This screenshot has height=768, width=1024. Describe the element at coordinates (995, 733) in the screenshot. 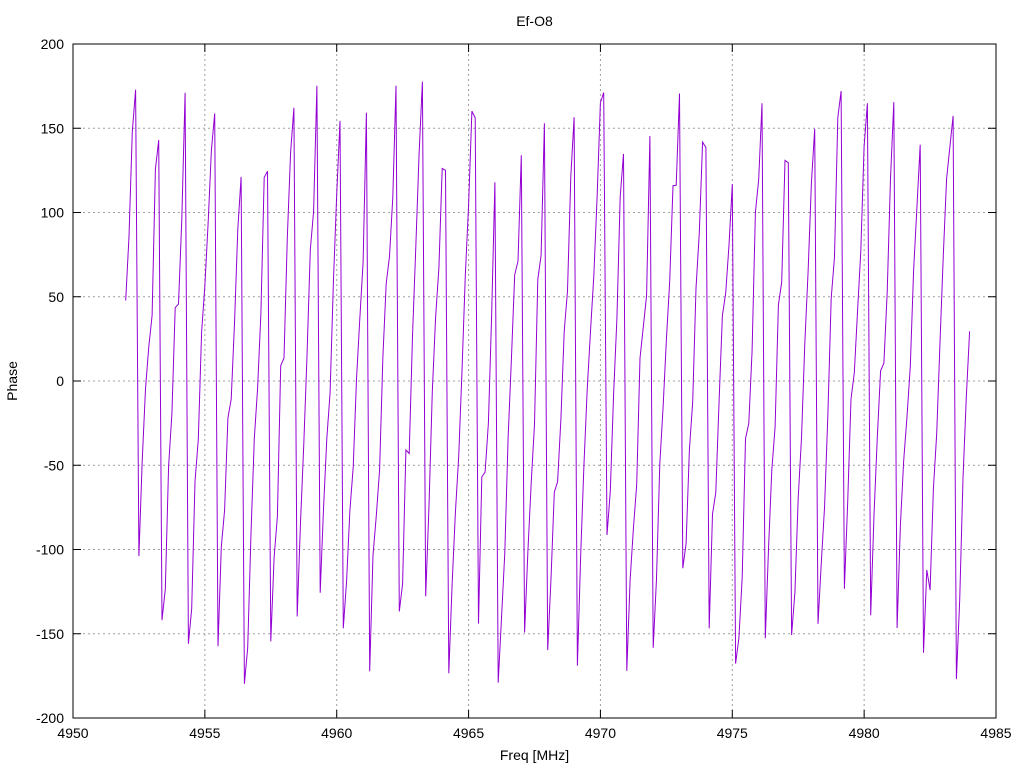

I see `x-tick-label: 4985` at that location.